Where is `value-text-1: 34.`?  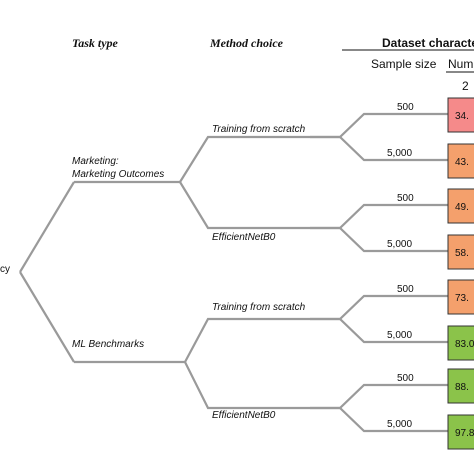
value-text-1: 34. is located at coordinates (462, 116).